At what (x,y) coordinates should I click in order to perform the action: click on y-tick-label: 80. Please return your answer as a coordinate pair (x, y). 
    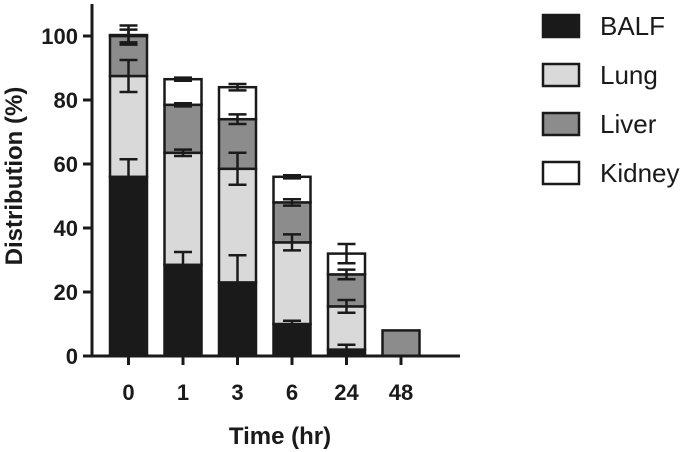
    Looking at the image, I should click on (66, 100).